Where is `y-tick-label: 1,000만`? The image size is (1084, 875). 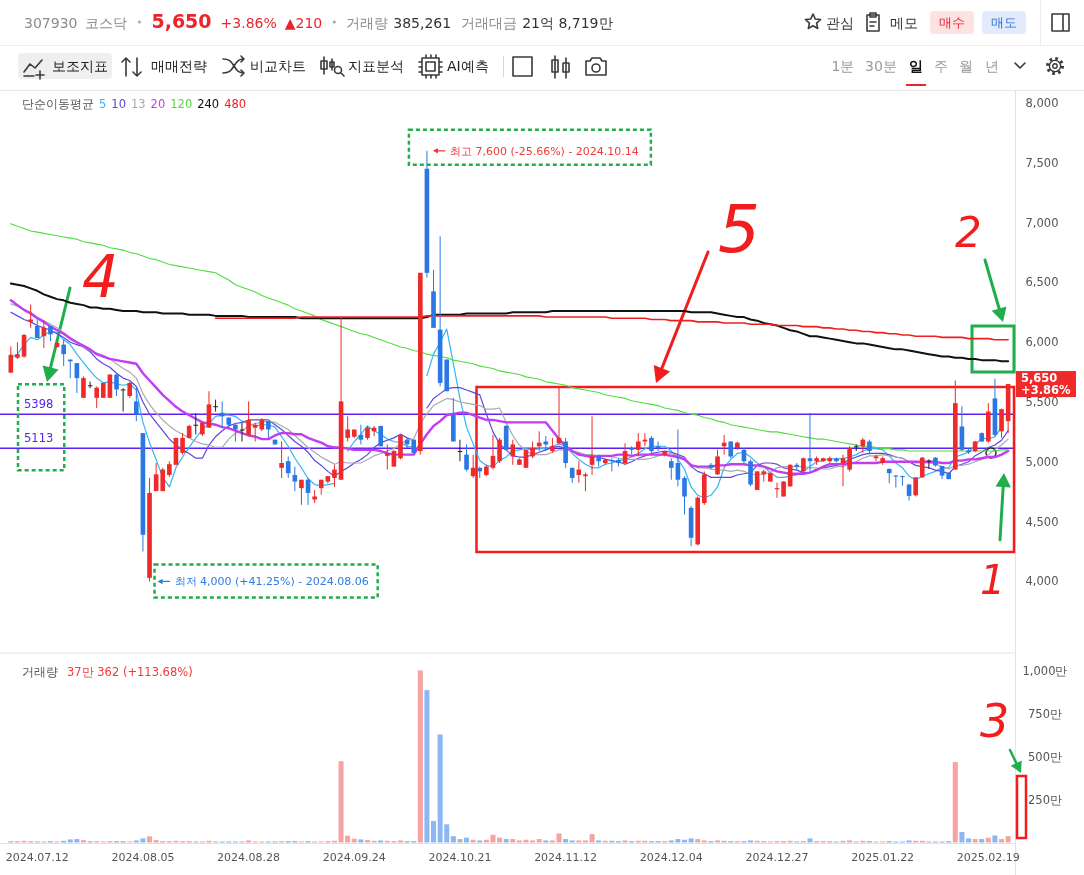
y-tick-label: 1,000만 is located at coordinates (1045, 671).